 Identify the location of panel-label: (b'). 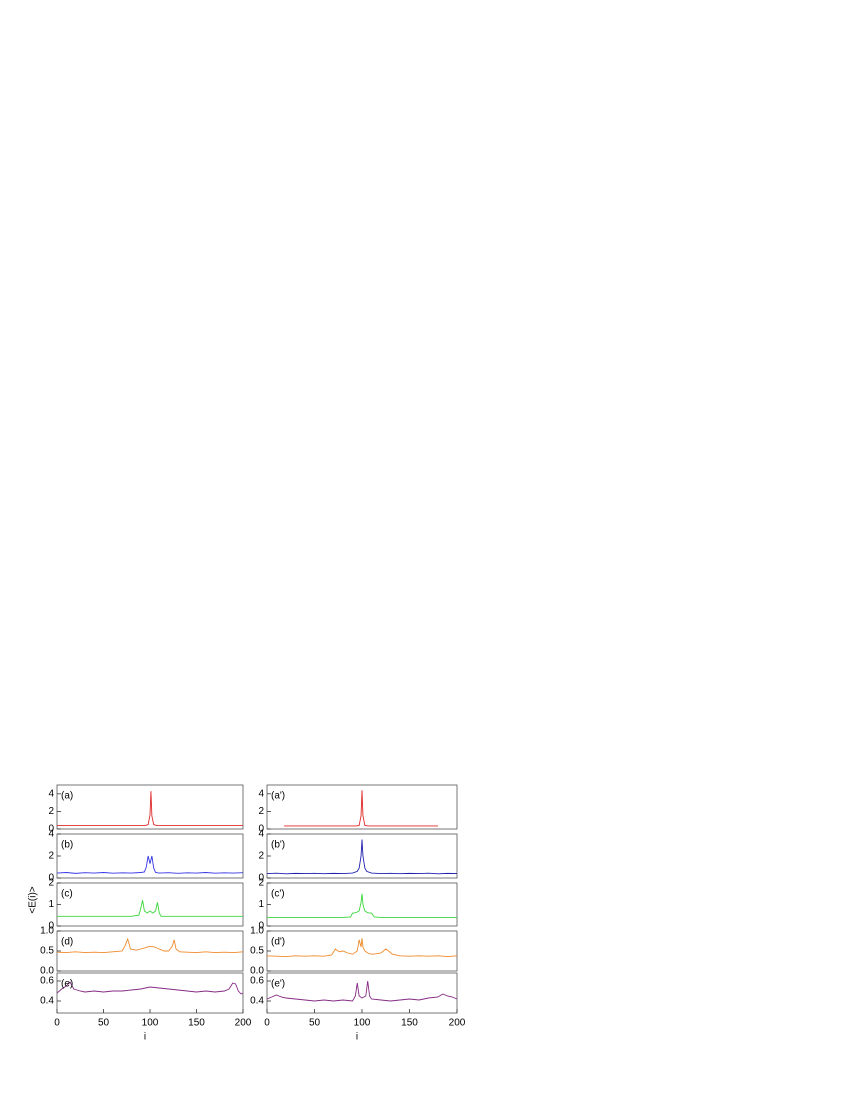
(278, 845).